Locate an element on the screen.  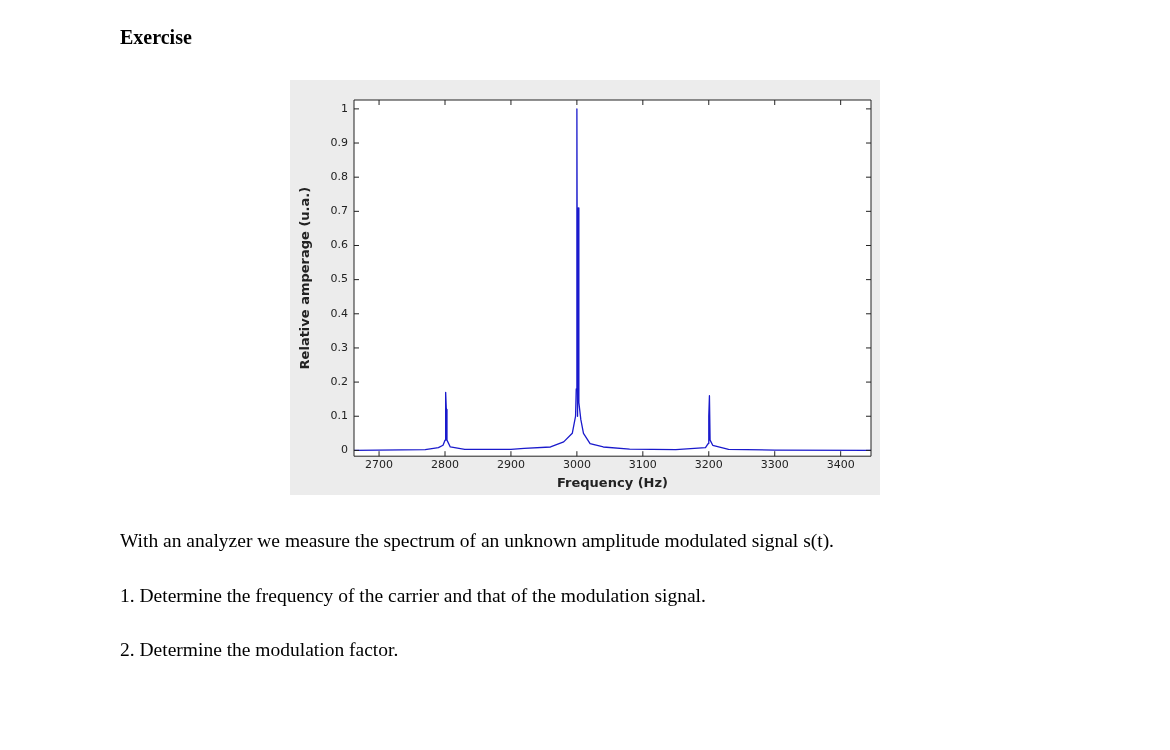
x-tick-label: 3200 is located at coordinates (708, 464).